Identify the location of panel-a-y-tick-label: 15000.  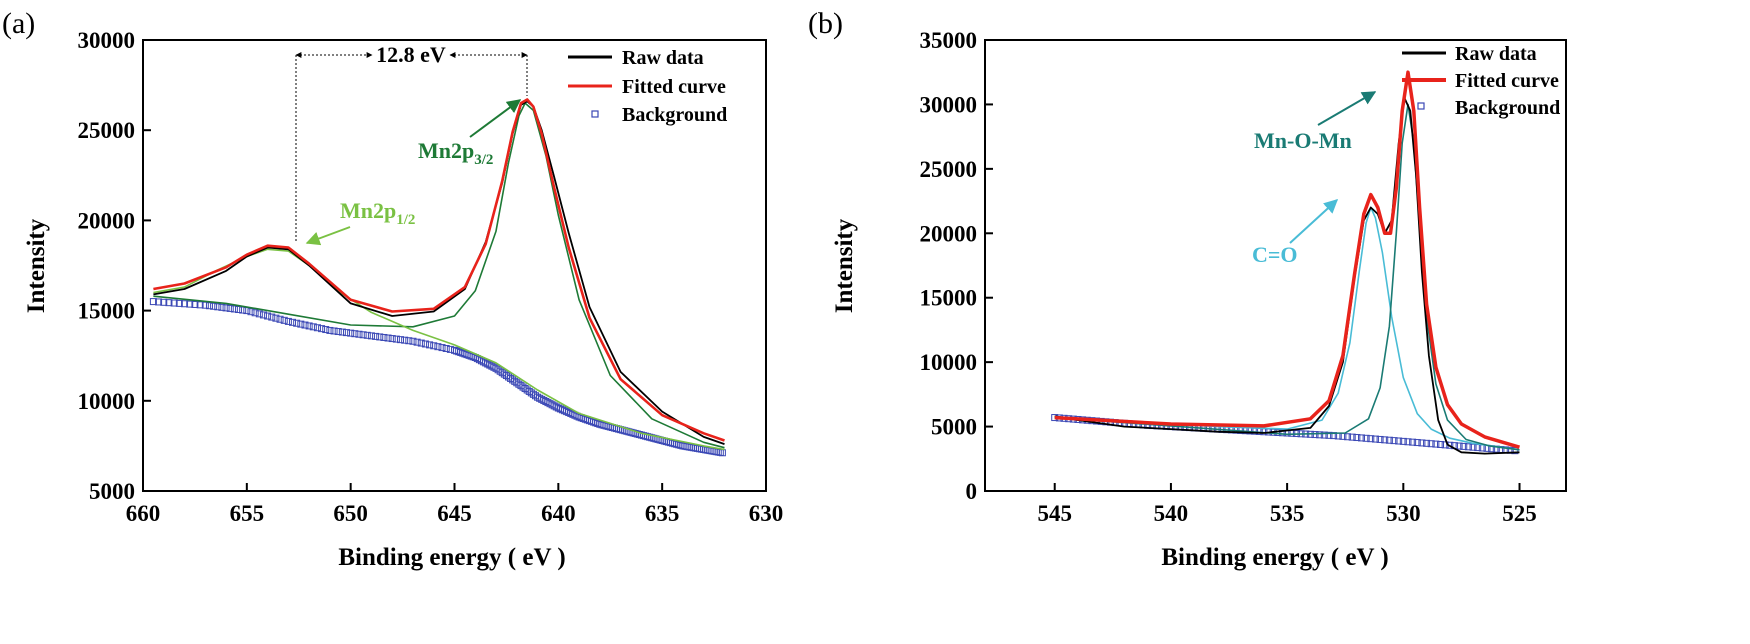
(107, 311).